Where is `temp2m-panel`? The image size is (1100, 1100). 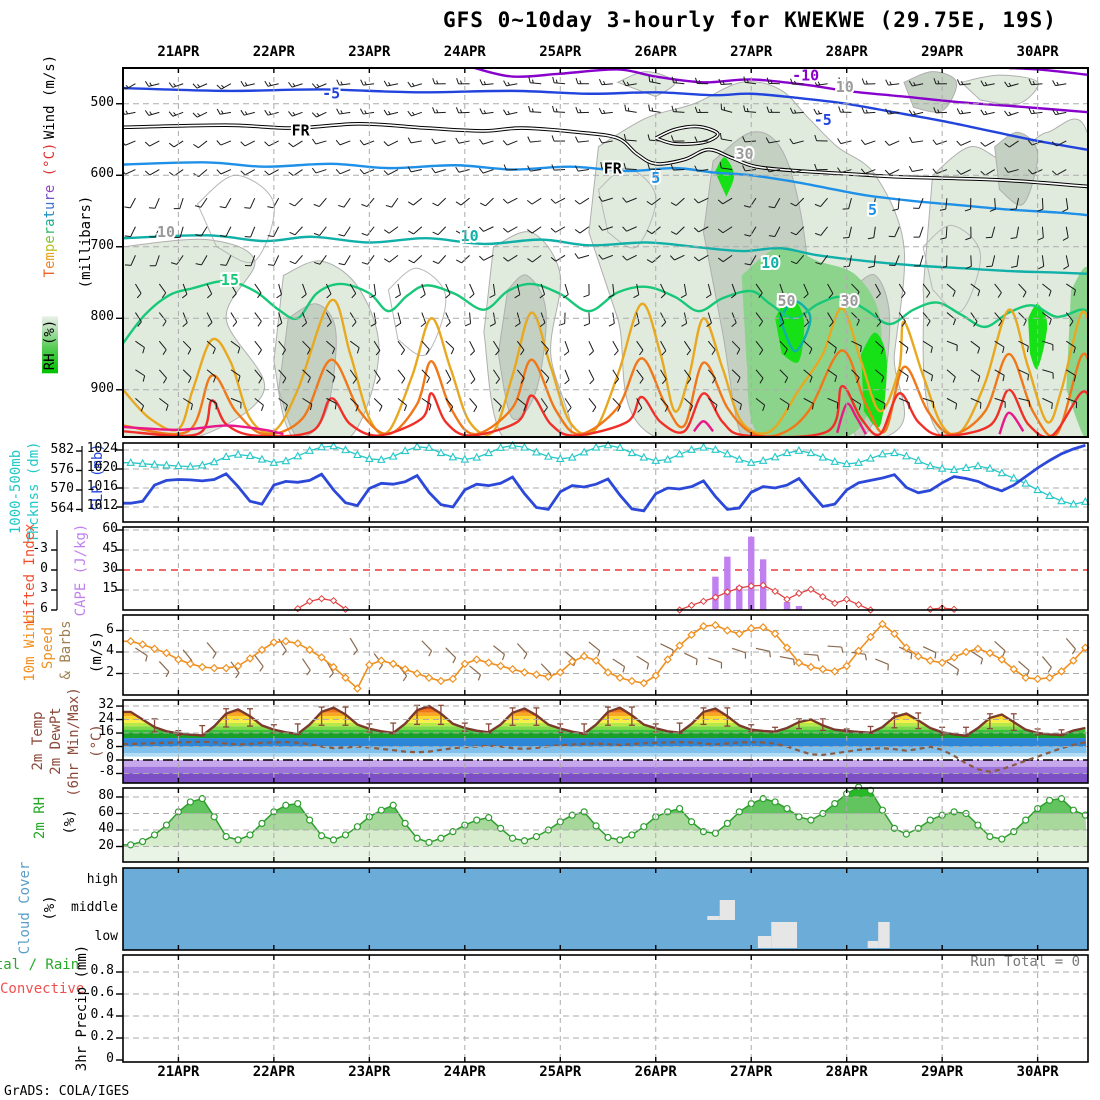
temp2m-panel is located at coordinates (605, 743).